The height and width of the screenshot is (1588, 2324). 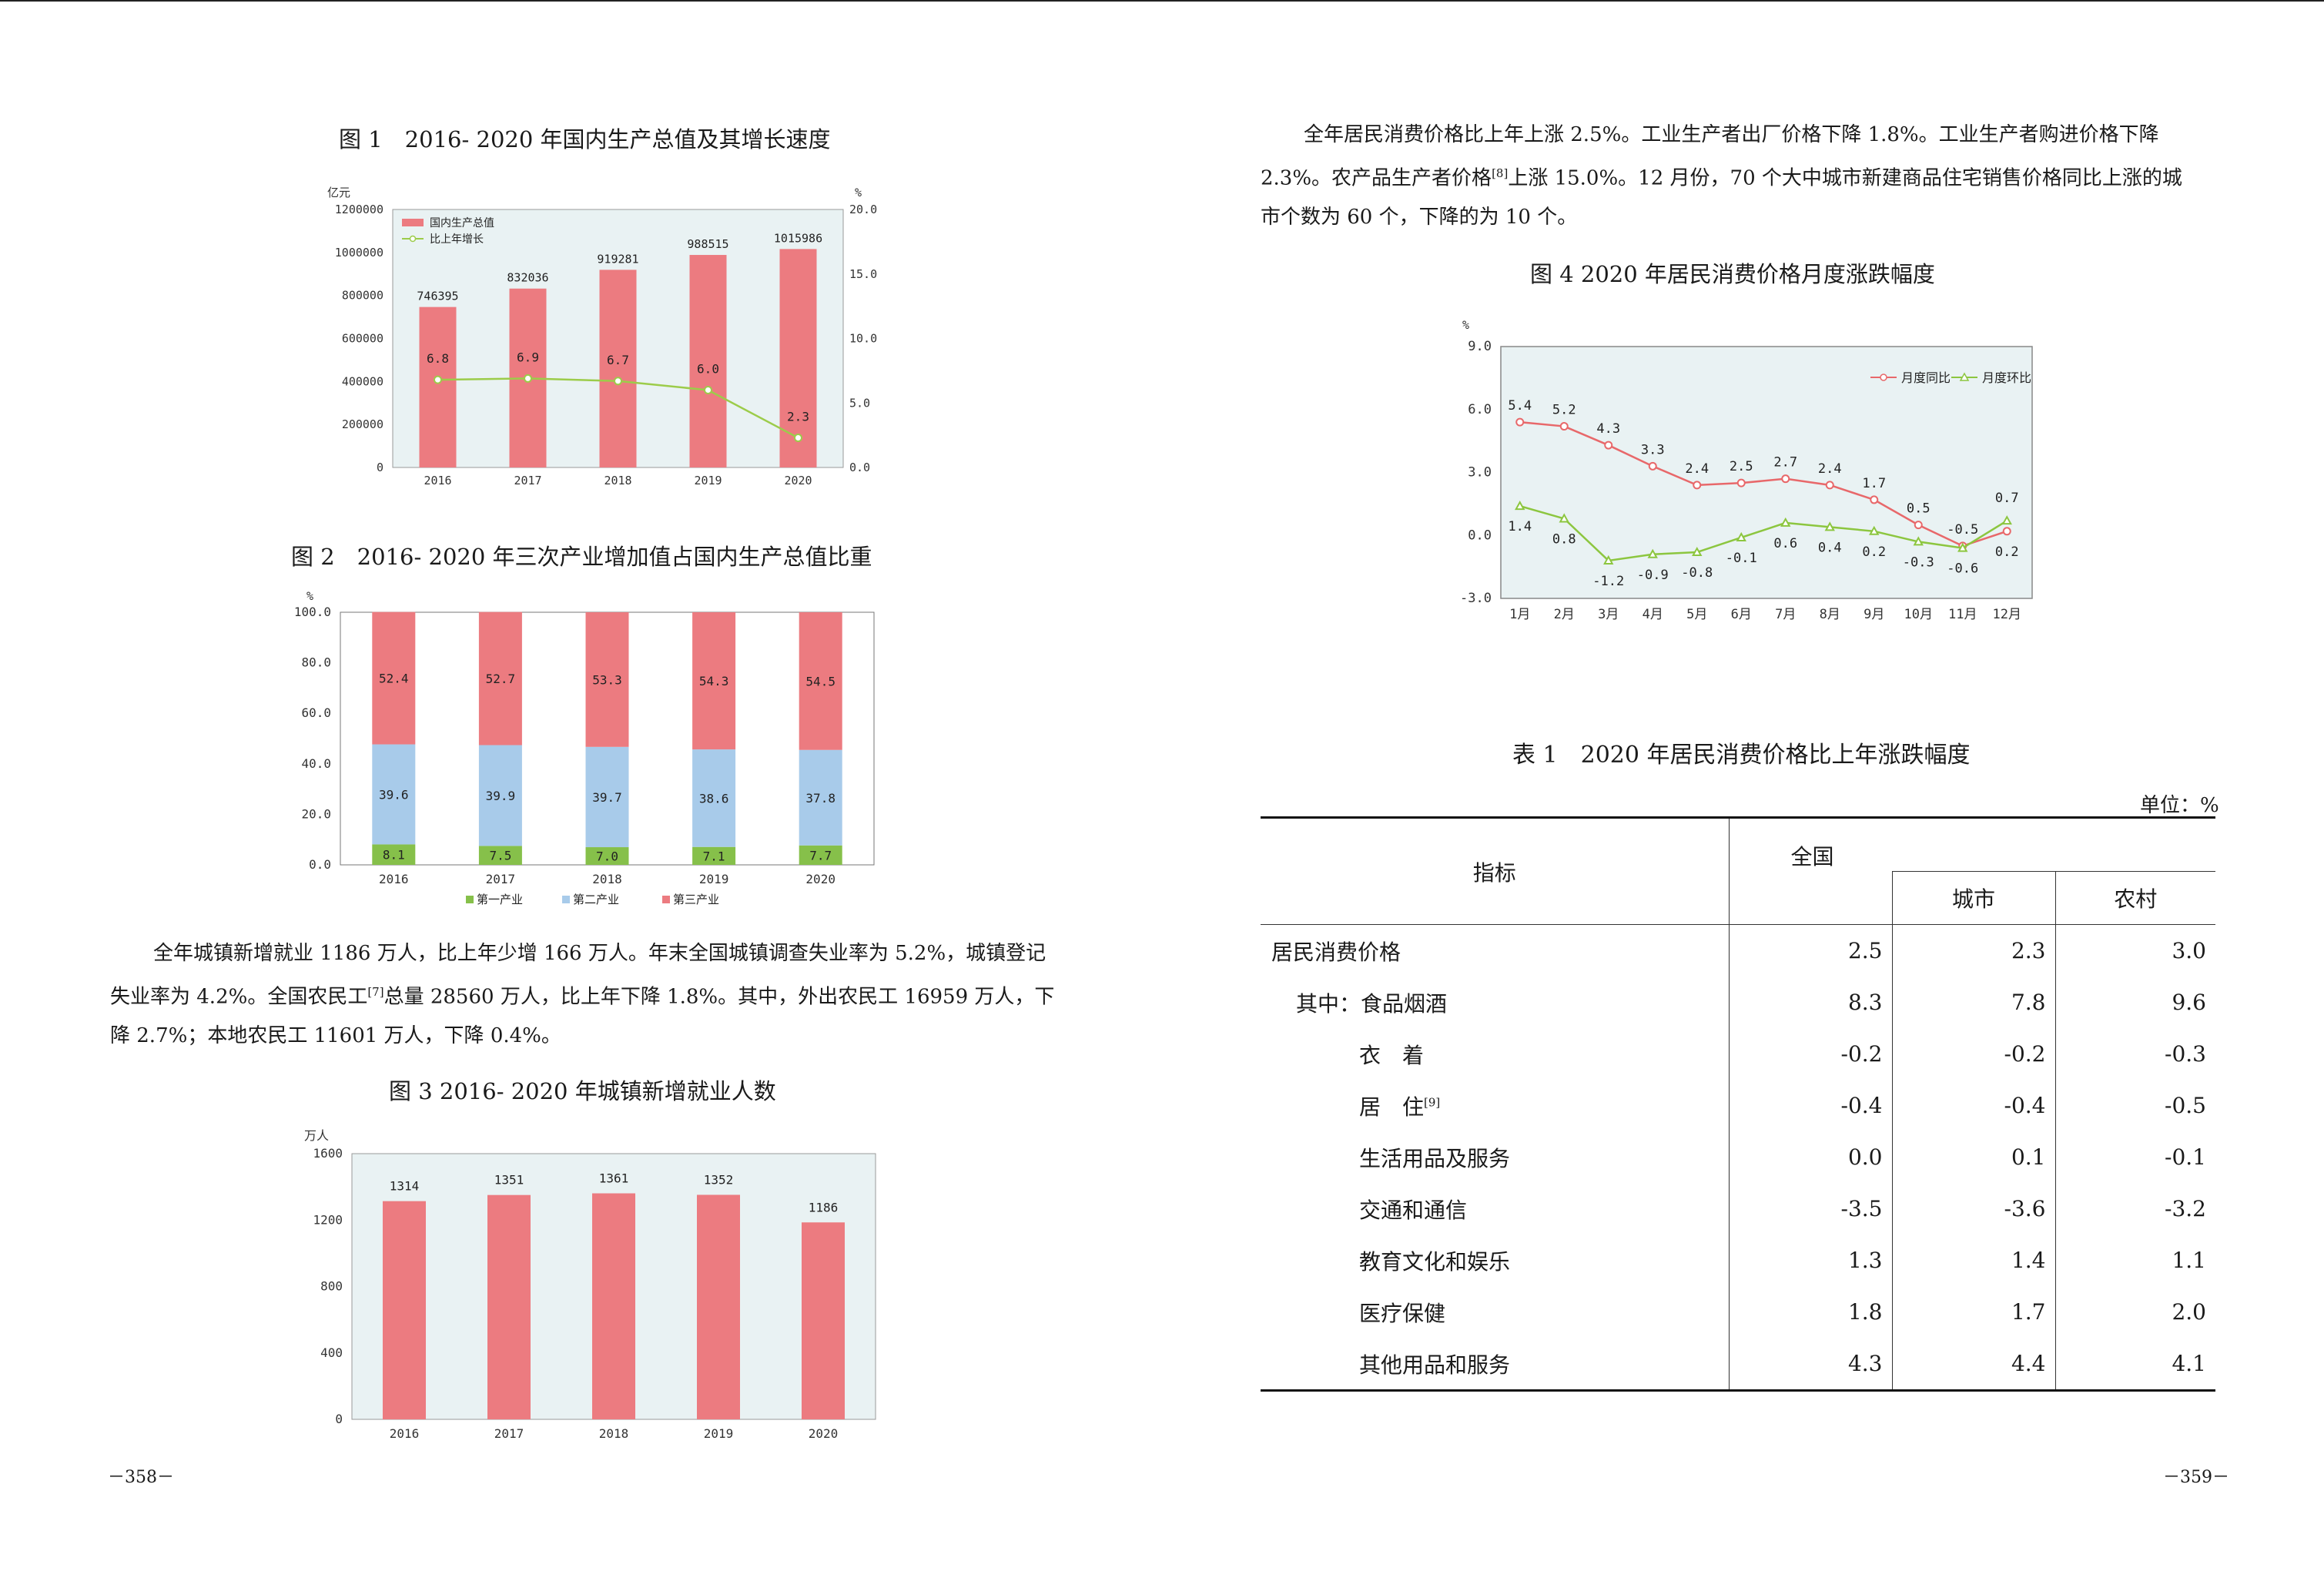 I want to click on fig4-title: 图 4 2020 年居民消费价格月度涨跌幅度, so click(x=1732, y=274).